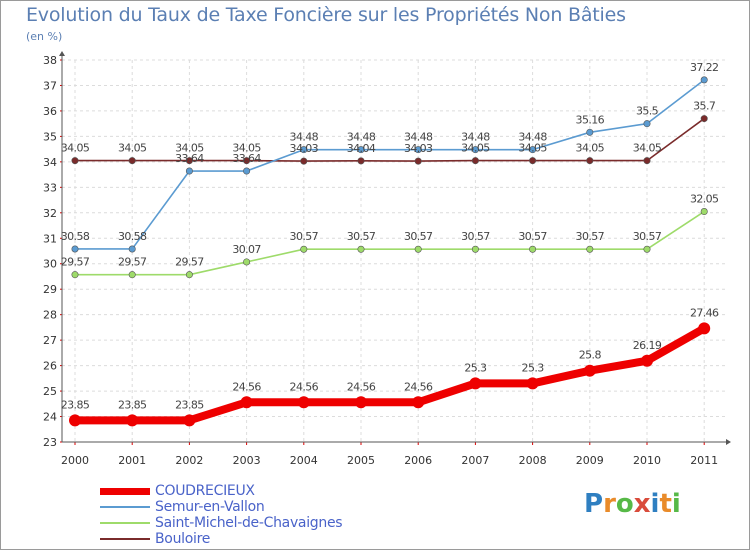  I want to click on x-tick-label: 2011, so click(704, 460).